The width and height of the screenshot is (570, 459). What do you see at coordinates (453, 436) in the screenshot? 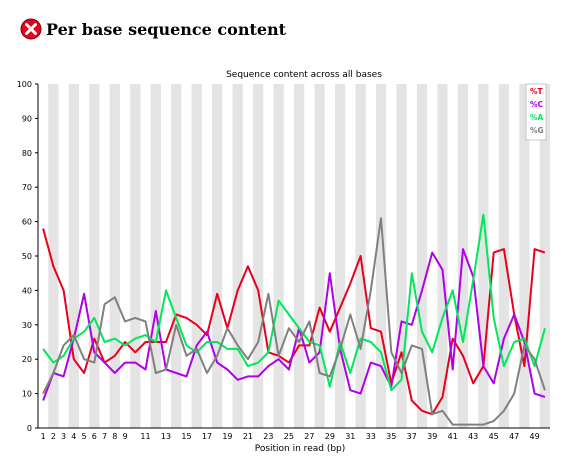
I see `x-tick-label: 41` at bounding box center [453, 436].